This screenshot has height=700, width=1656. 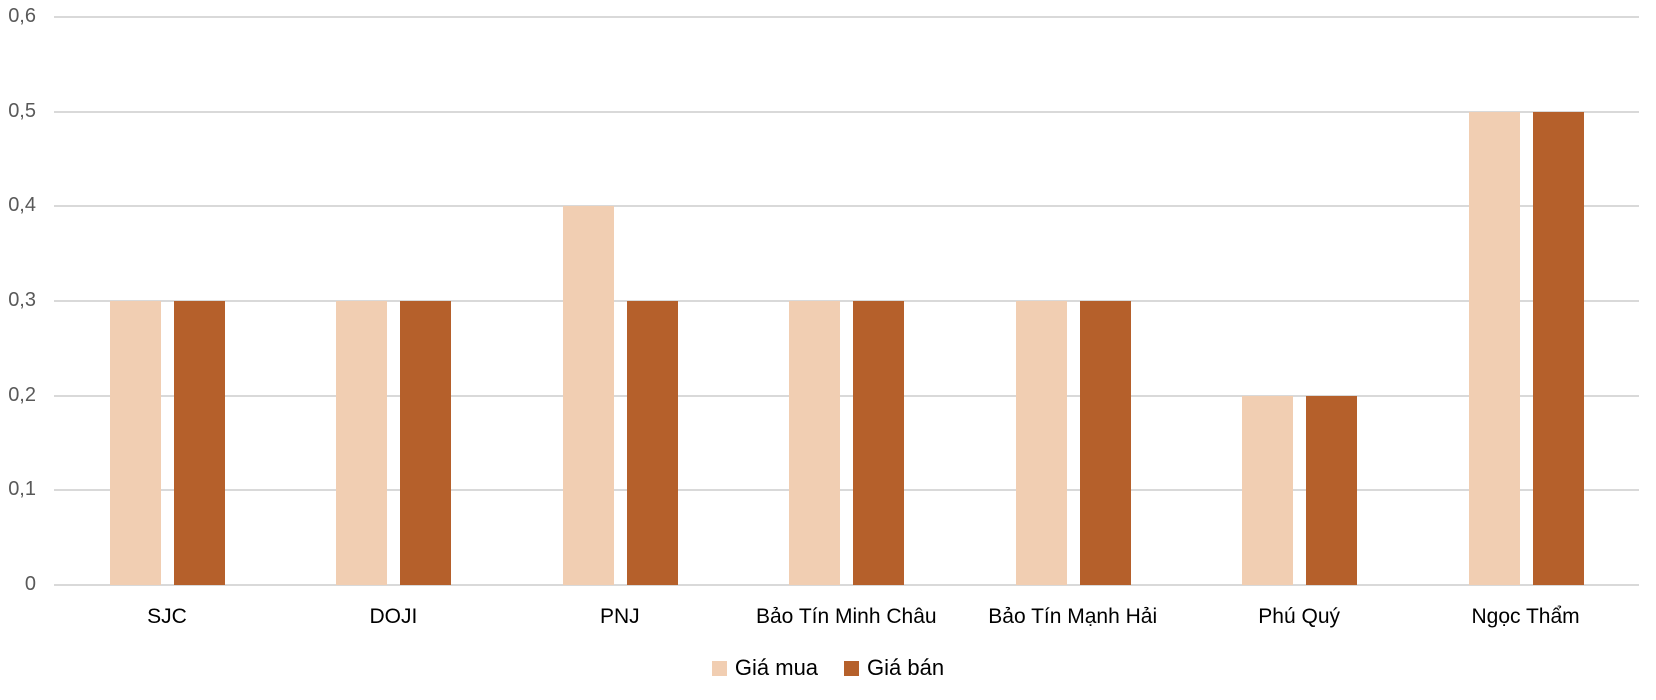 What do you see at coordinates (30, 584) in the screenshot?
I see `y-tick-label: 0` at bounding box center [30, 584].